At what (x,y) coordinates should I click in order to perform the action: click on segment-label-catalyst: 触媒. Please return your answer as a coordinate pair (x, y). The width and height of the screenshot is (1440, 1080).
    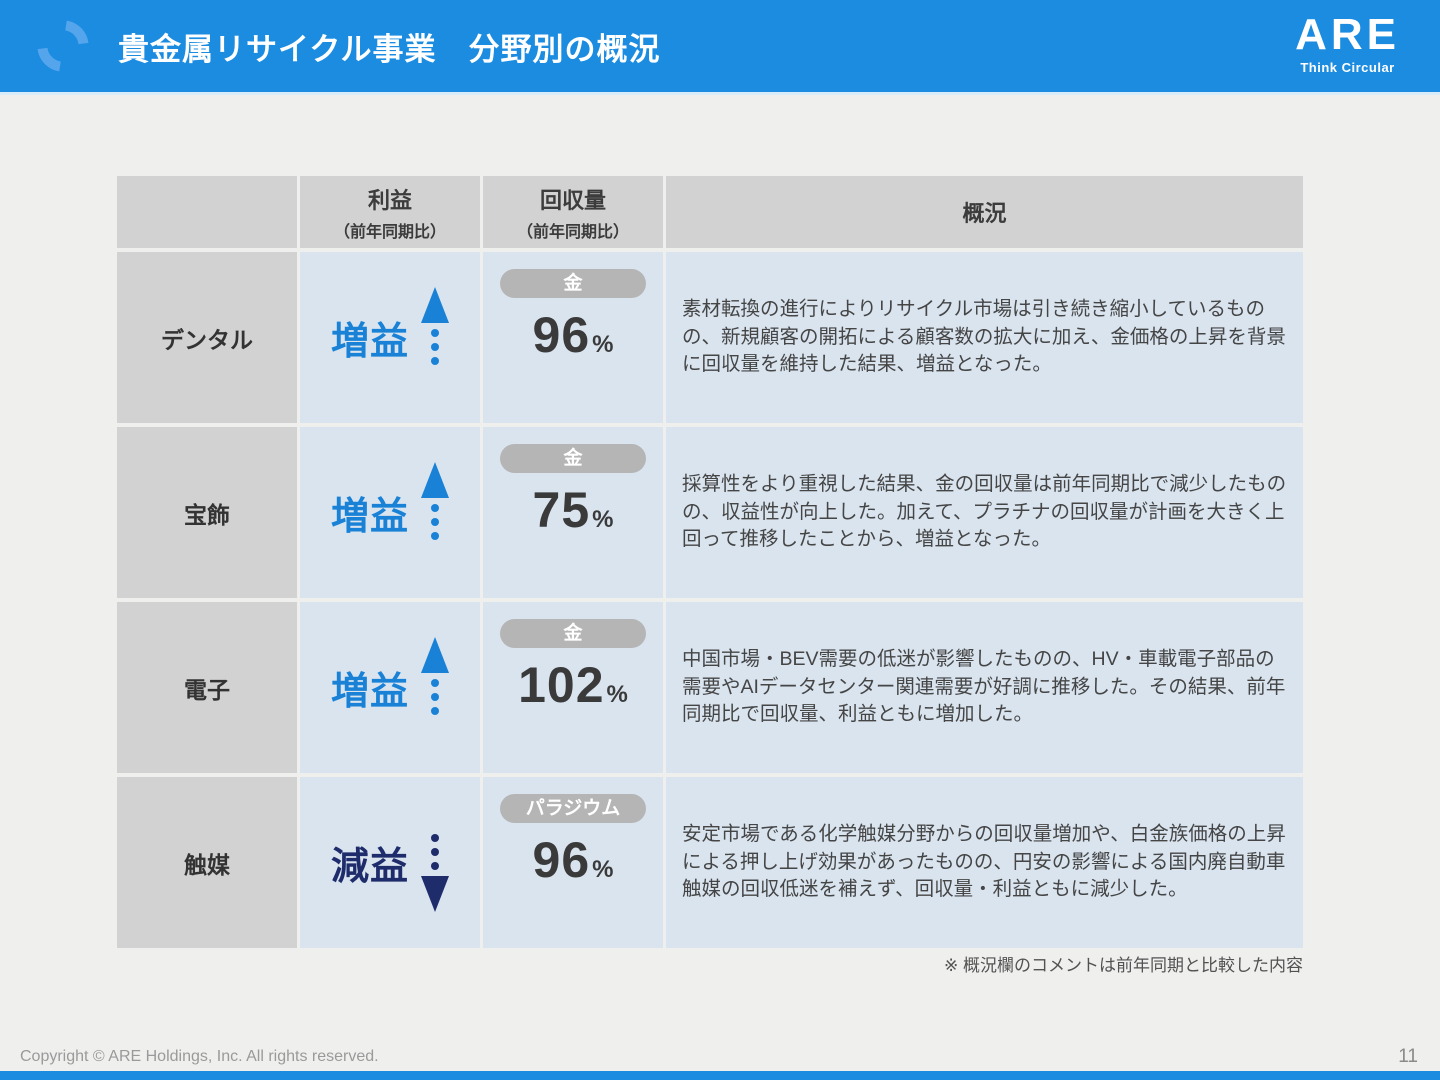
    Looking at the image, I should click on (207, 862).